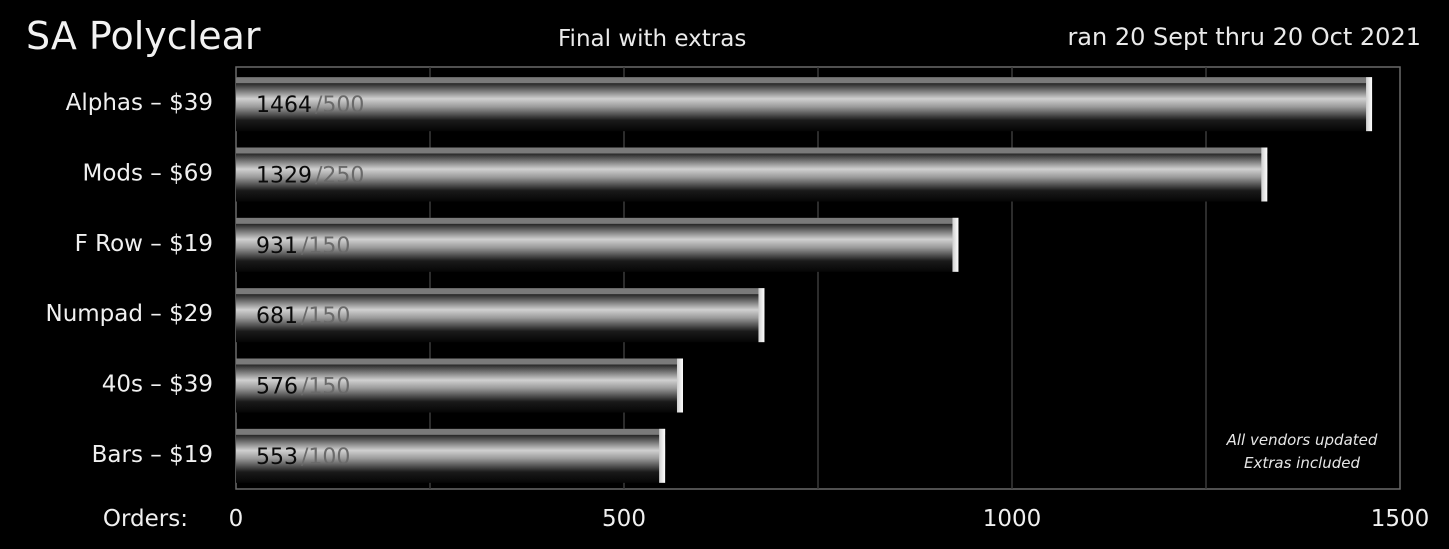 The image size is (1449, 549). What do you see at coordinates (145, 519) in the screenshot?
I see `x-axis-label: Orders:` at bounding box center [145, 519].